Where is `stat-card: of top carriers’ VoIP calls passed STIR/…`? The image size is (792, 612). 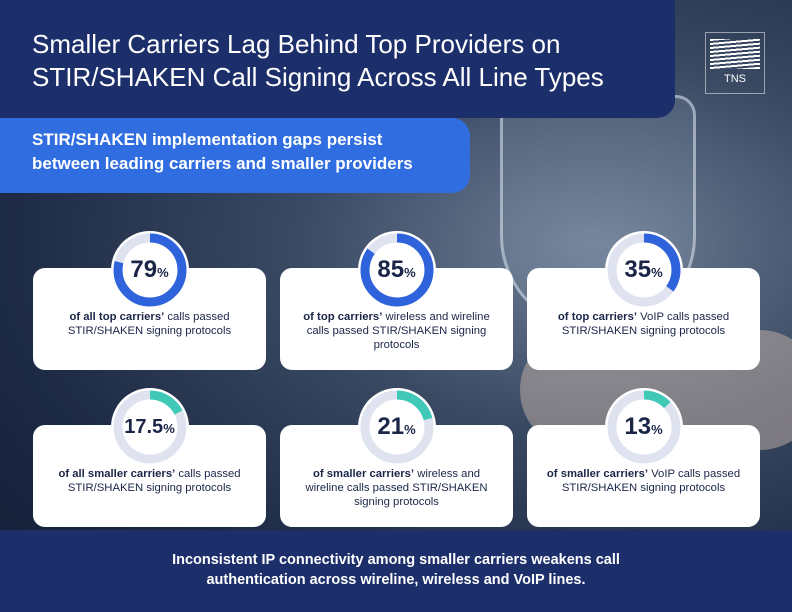
stat-card: of top carriers’ VoIP calls passed STIR/… is located at coordinates (643, 319).